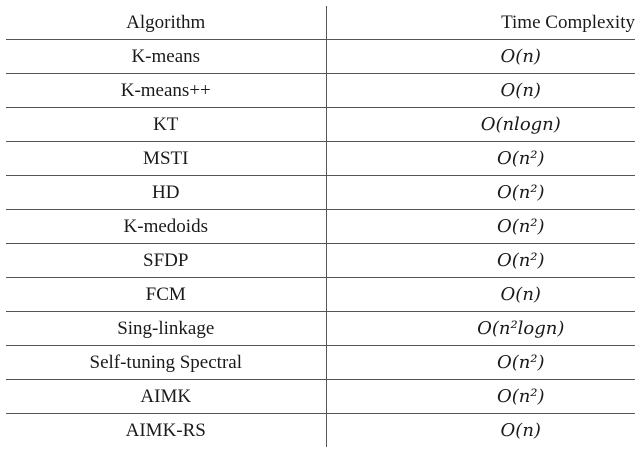 Image resolution: width=641 pixels, height=449 pixels. I want to click on table-row: HD O(n²), so click(320, 192).